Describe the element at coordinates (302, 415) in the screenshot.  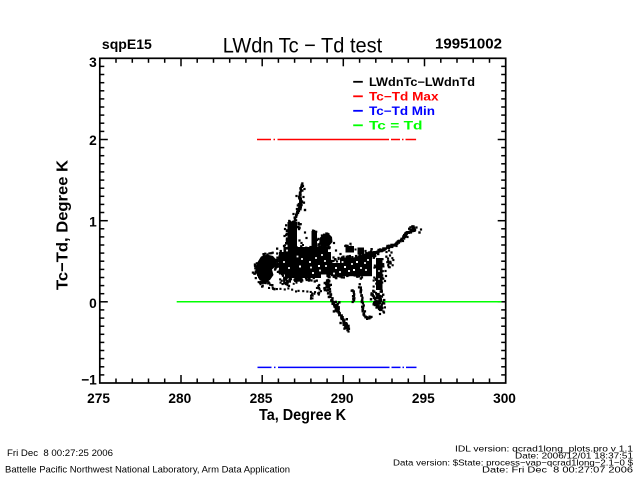
I see `svg-text: Ta, Degree K` at that location.